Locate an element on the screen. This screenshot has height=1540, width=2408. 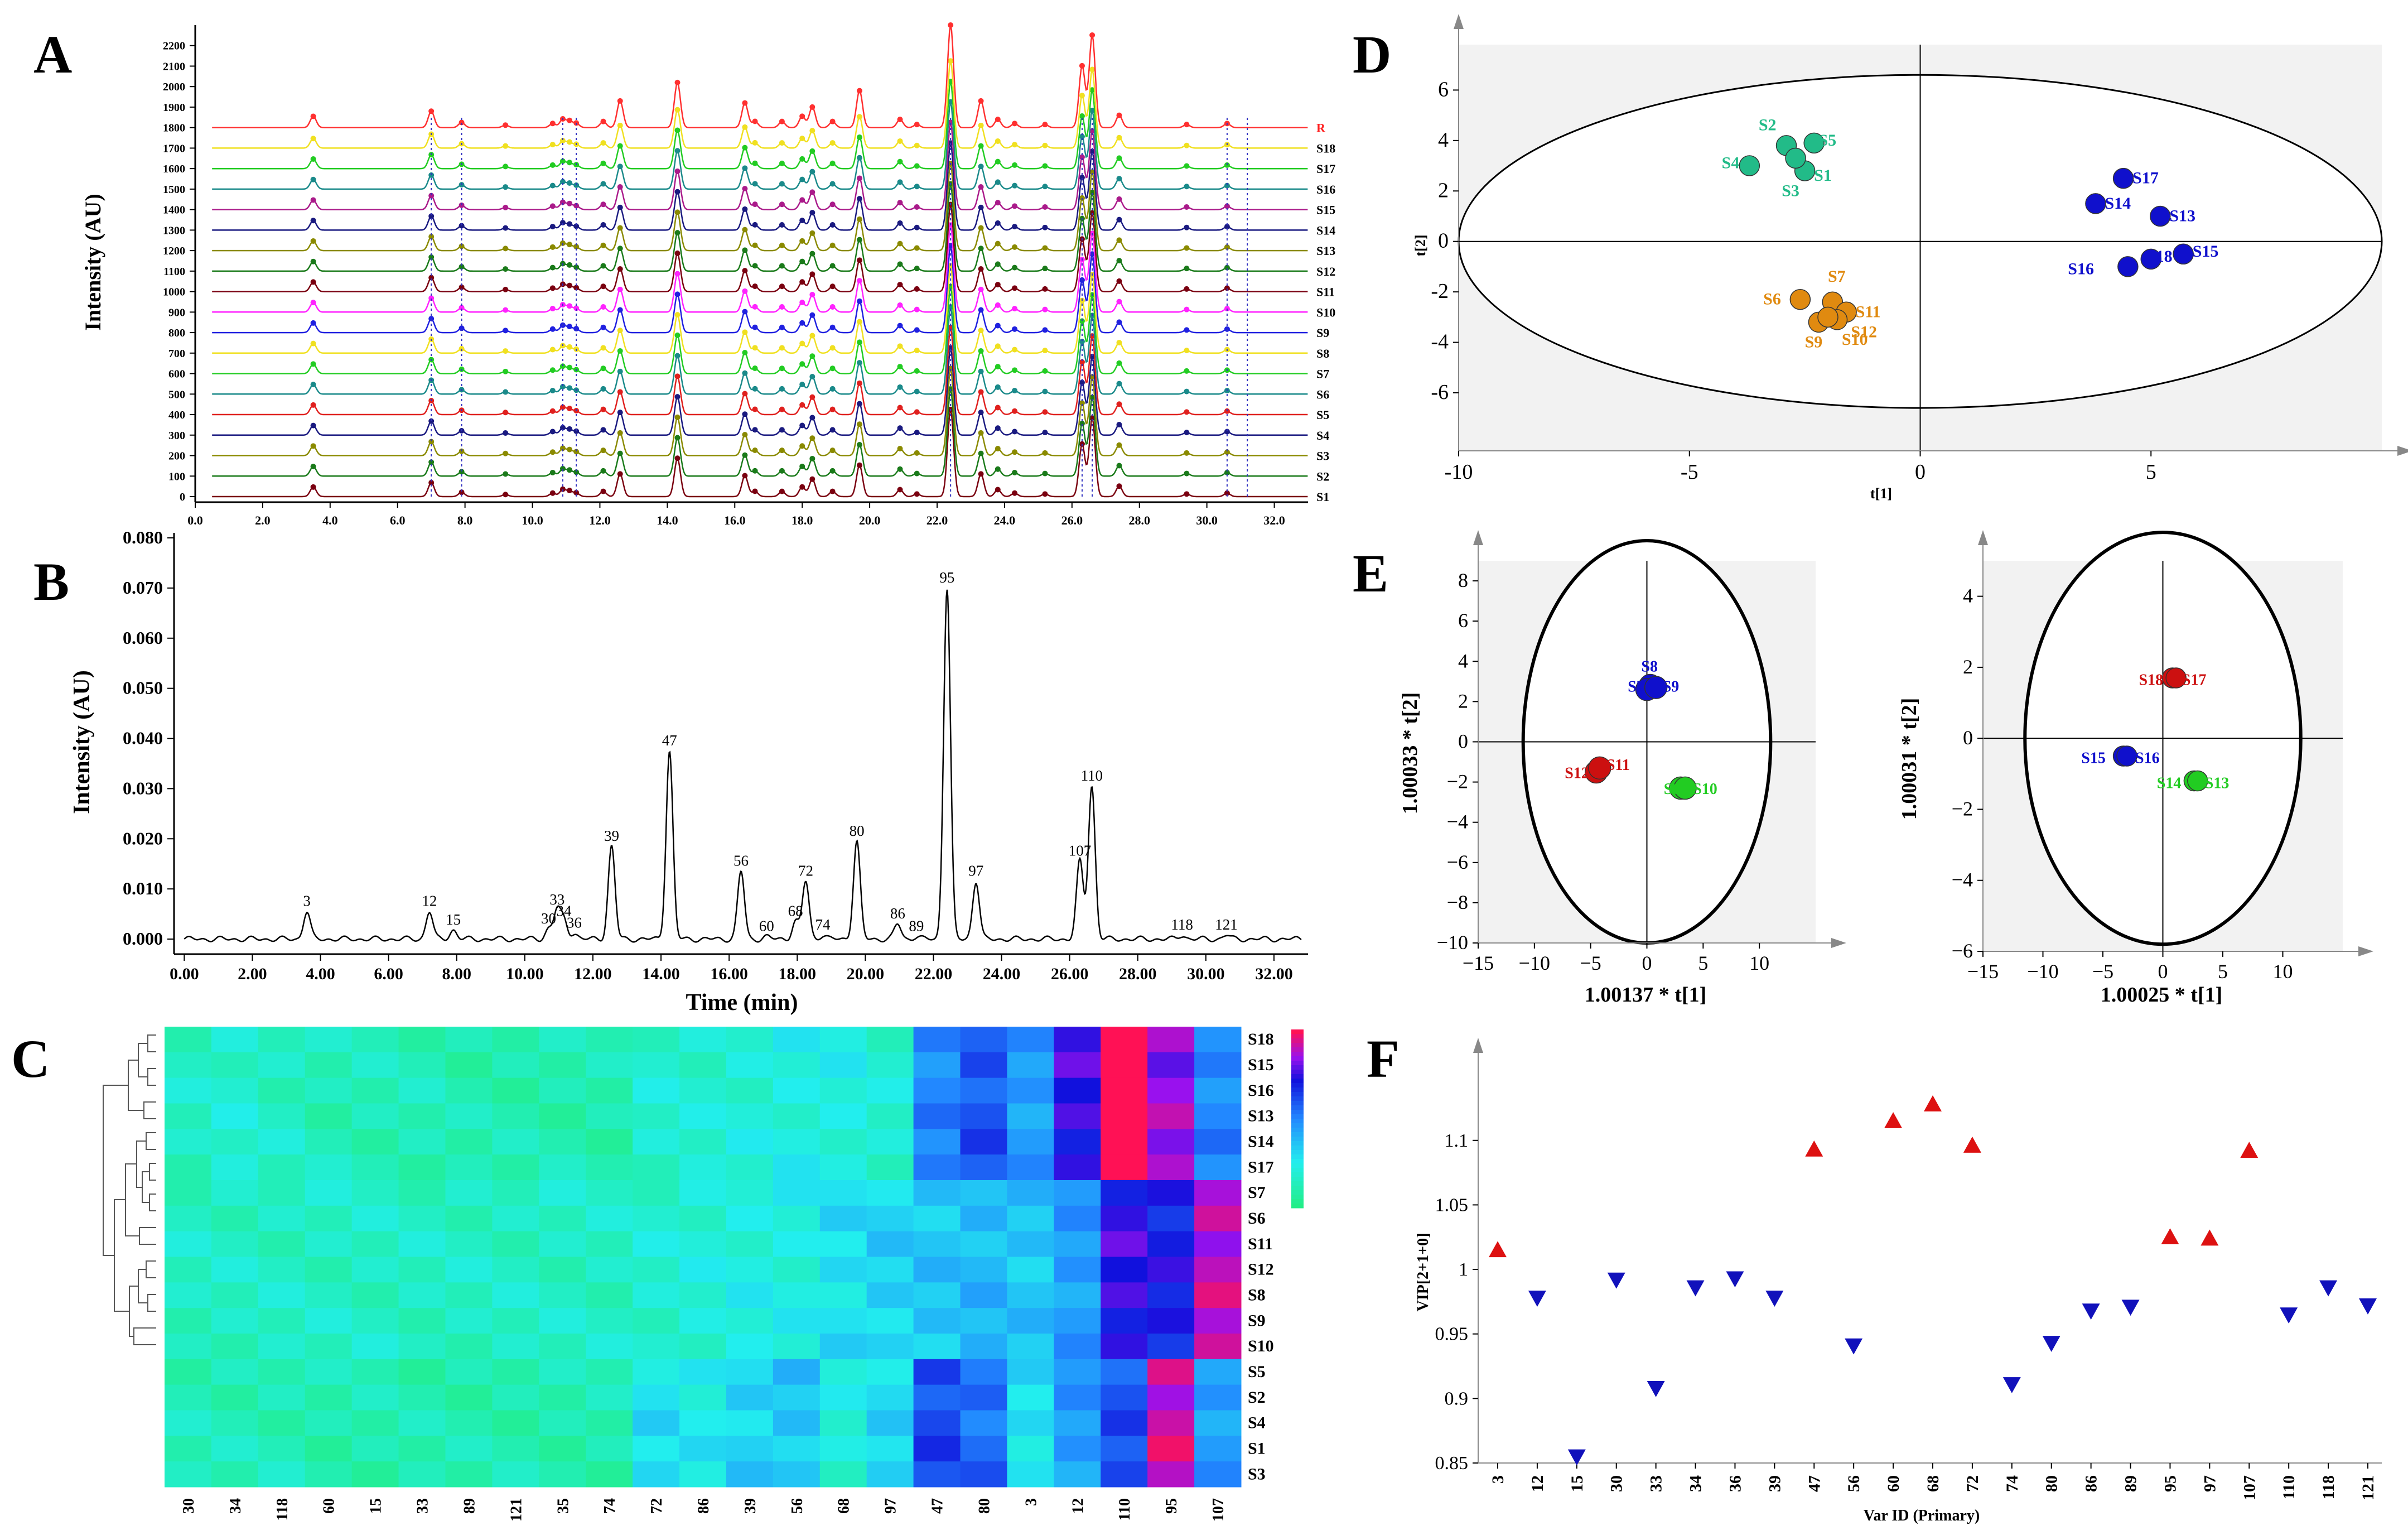
score-point-s13 is located at coordinates (2160, 216).